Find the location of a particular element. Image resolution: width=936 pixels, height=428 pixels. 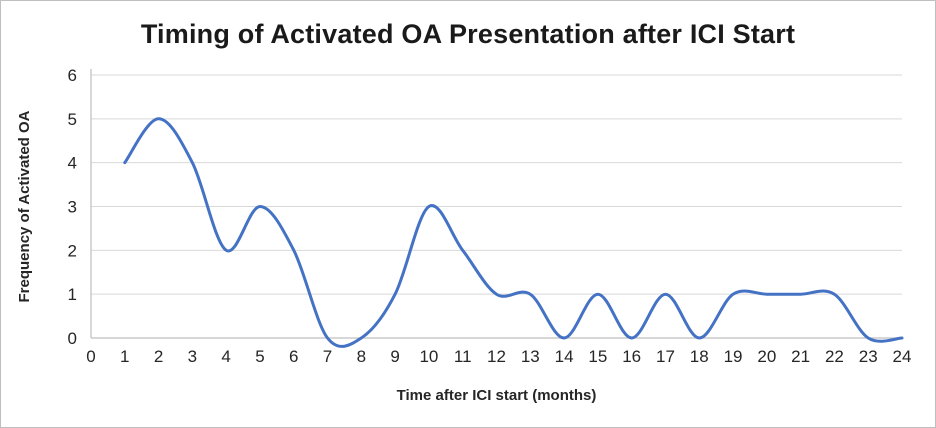

y-tick-label: 3 is located at coordinates (72, 207).